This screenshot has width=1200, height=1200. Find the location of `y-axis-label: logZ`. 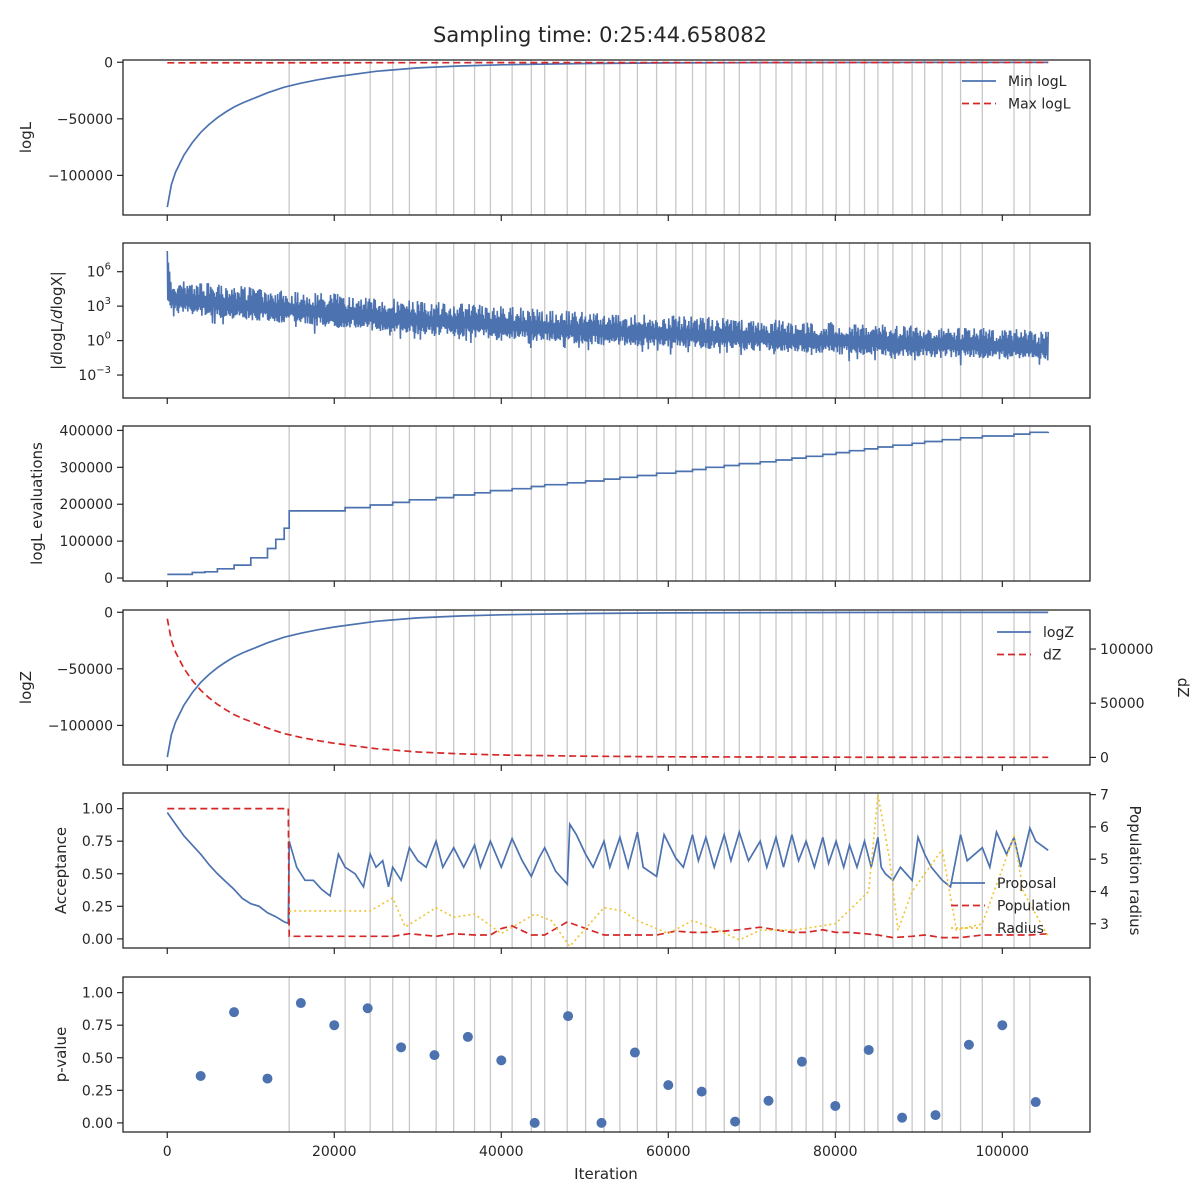

y-axis-label: logZ is located at coordinates (26, 687).